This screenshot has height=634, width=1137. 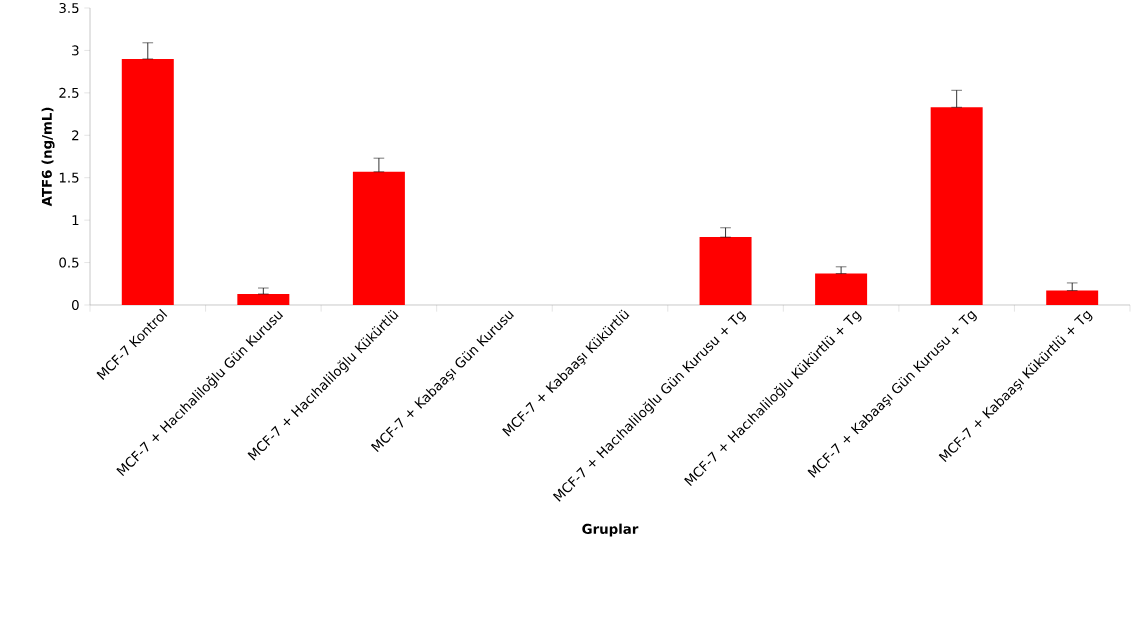 What do you see at coordinates (75, 50) in the screenshot?
I see `y-tick-label: 3` at bounding box center [75, 50].